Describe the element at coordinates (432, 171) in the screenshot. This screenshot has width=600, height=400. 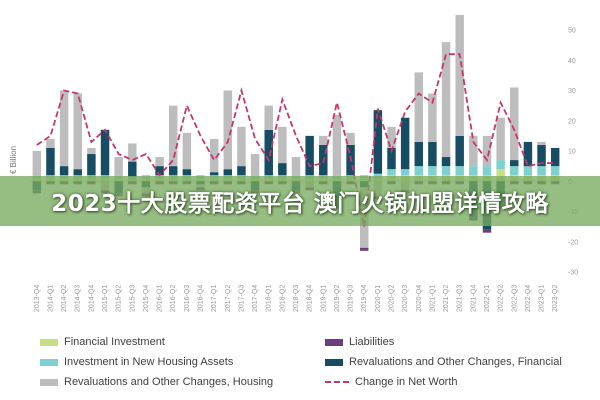
I see `bar-housing-investment-2021-Q1` at that location.